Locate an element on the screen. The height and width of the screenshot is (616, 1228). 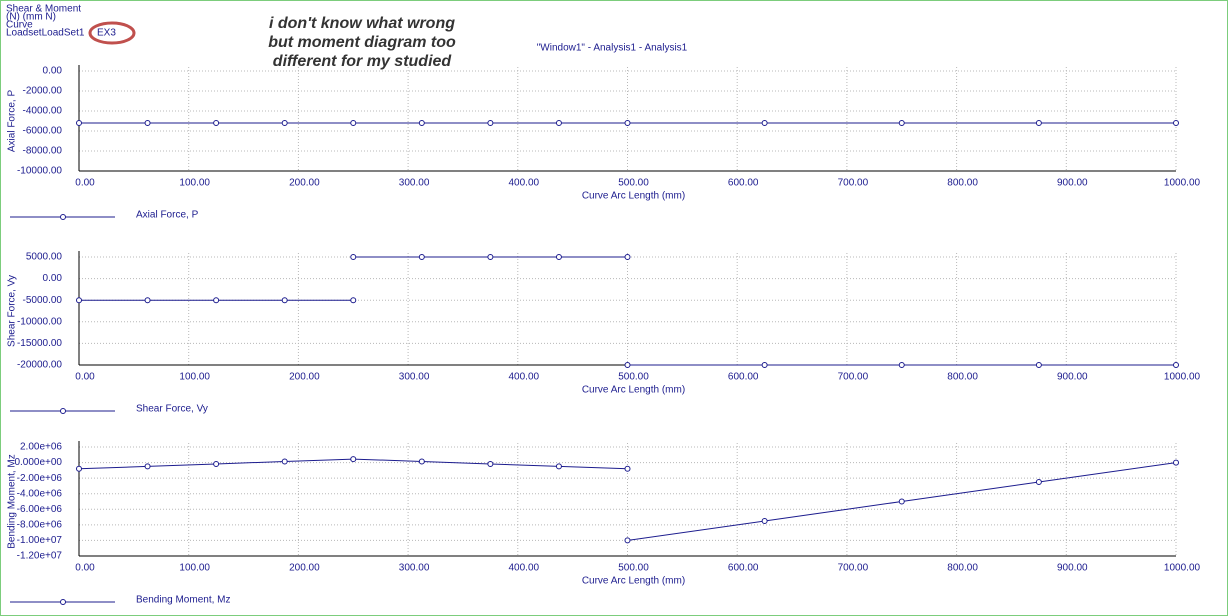
annotation: but moment diagram too is located at coordinates (362, 42).